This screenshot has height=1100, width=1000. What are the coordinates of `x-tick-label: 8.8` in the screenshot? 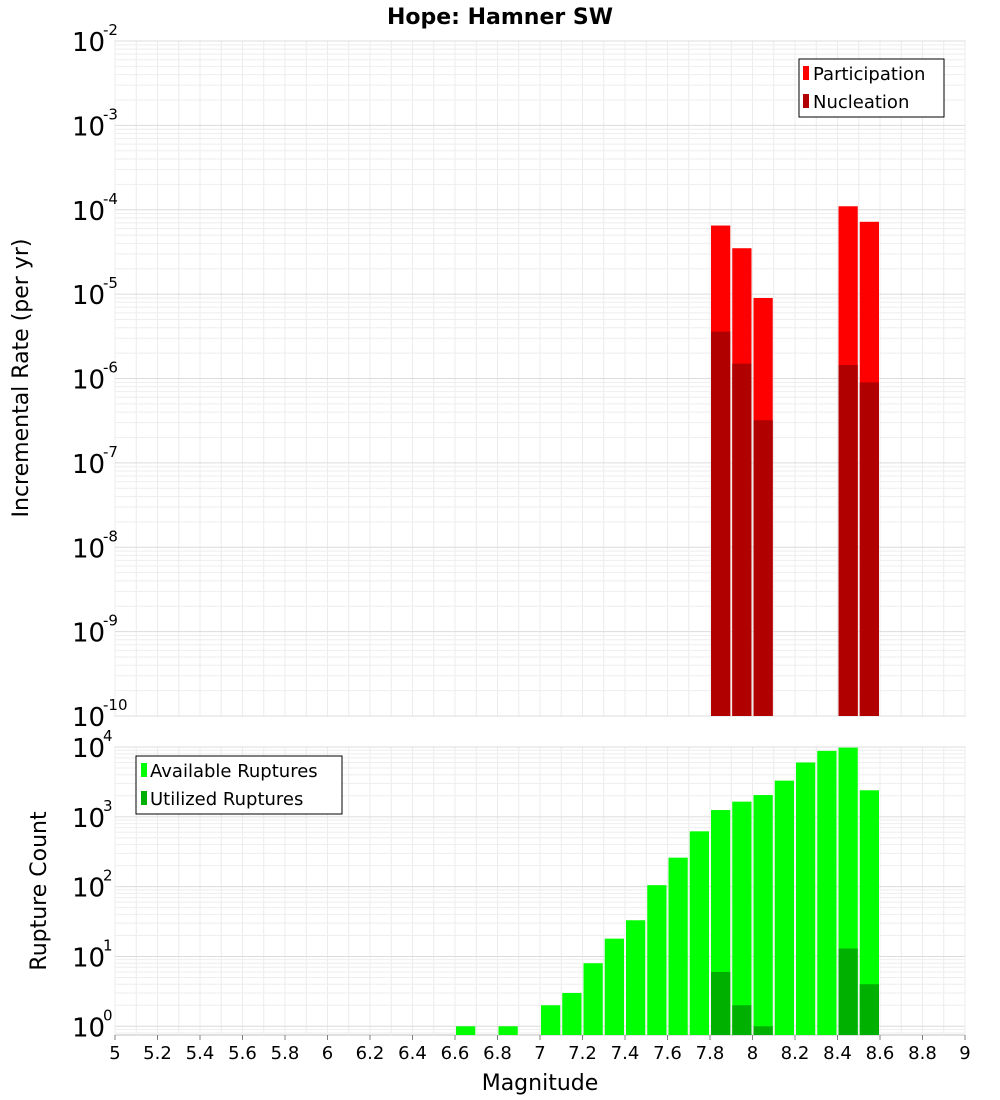 It's located at (922, 1053).